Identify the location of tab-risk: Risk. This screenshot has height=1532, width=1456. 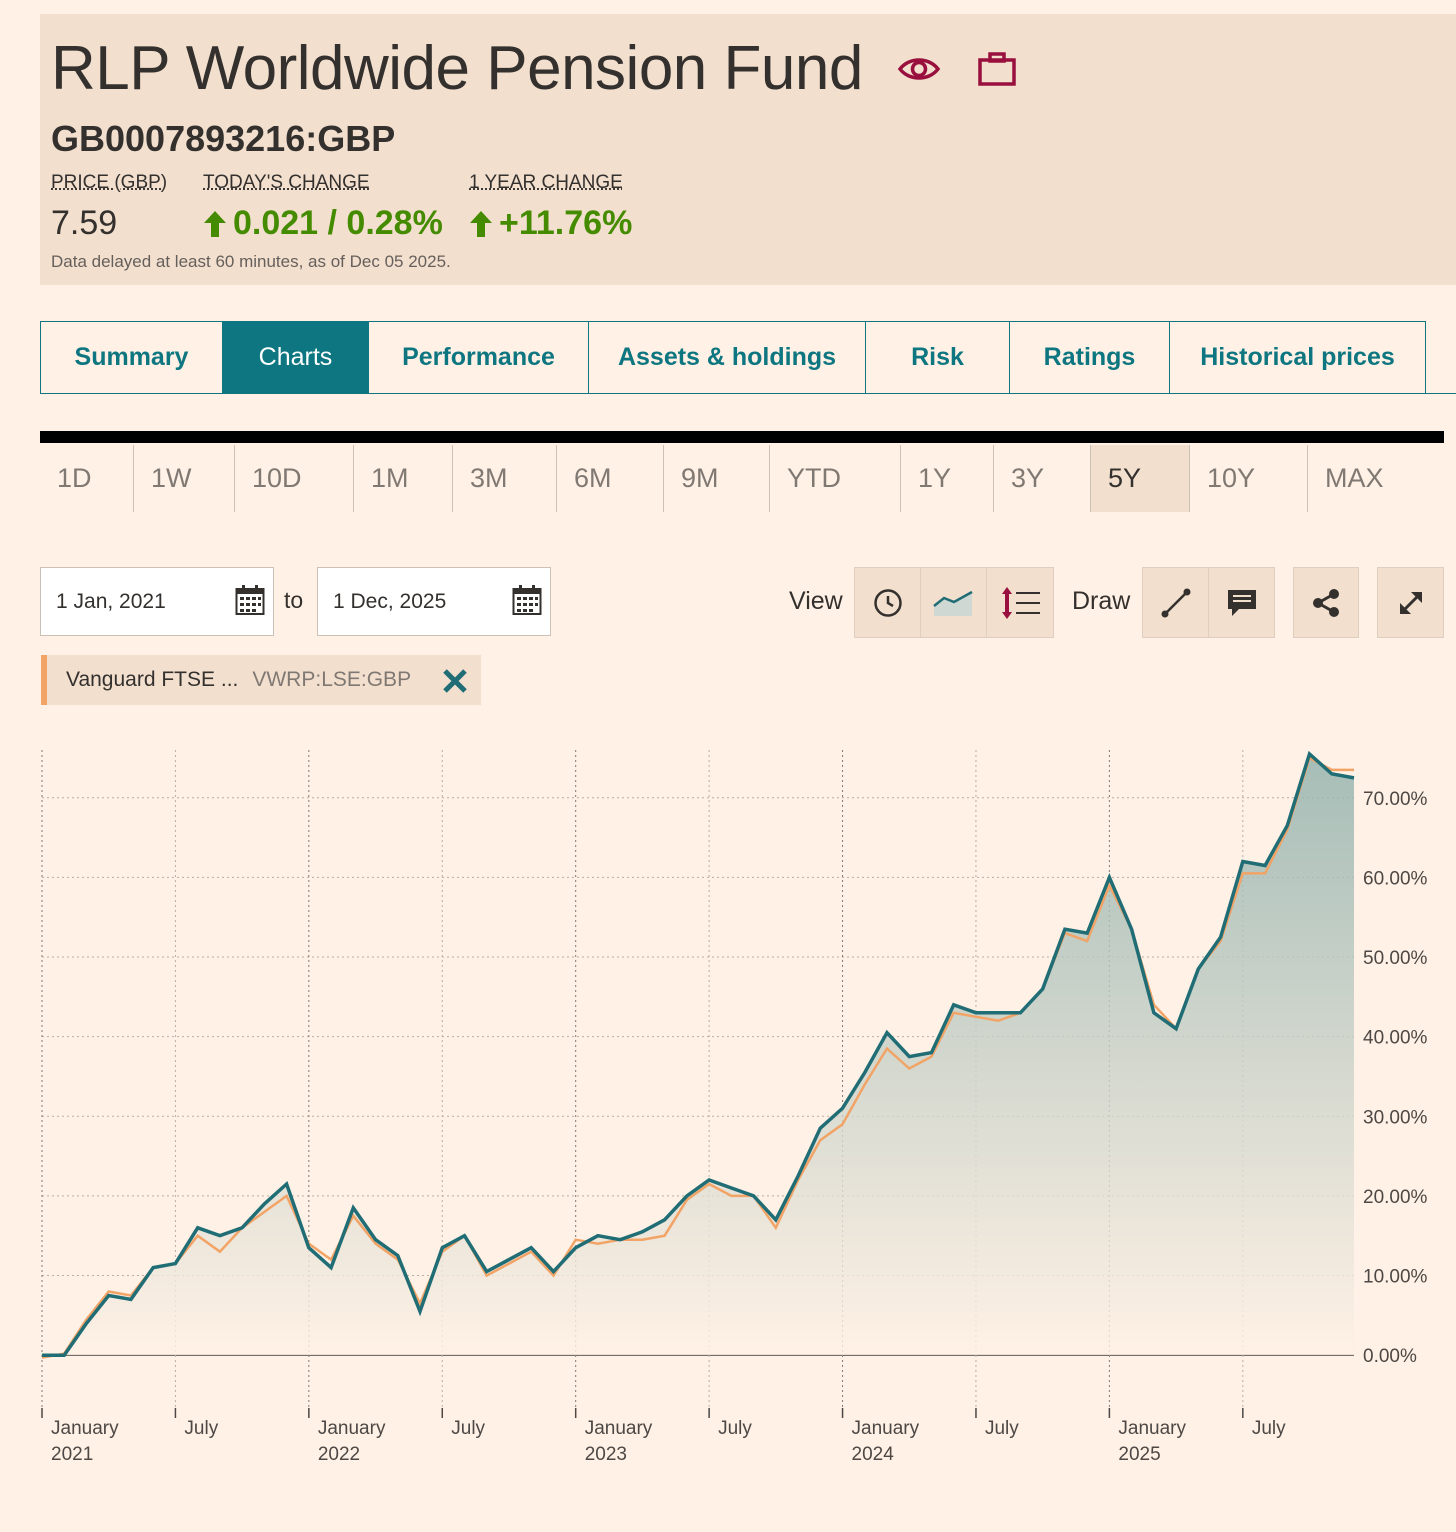
(937, 357).